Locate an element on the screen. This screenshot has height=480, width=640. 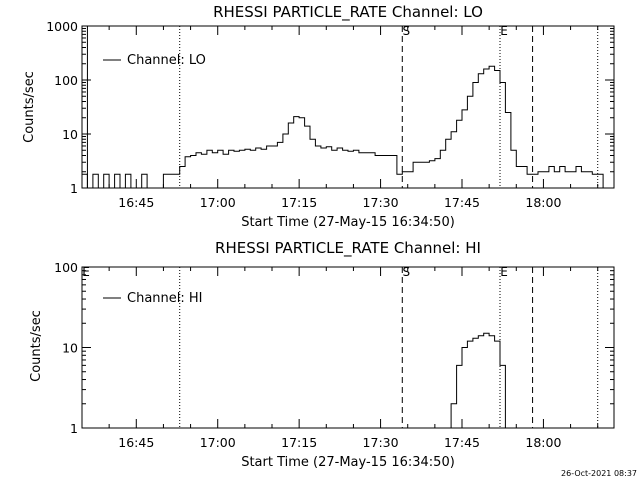
top-y-axis-label: Counts/sec is located at coordinates (29, 107).